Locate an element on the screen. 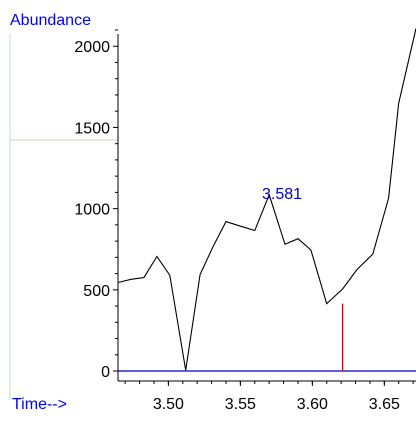 Image resolution: width=416 pixels, height=421 pixels. y-axis-label: Abundance is located at coordinates (50, 20).